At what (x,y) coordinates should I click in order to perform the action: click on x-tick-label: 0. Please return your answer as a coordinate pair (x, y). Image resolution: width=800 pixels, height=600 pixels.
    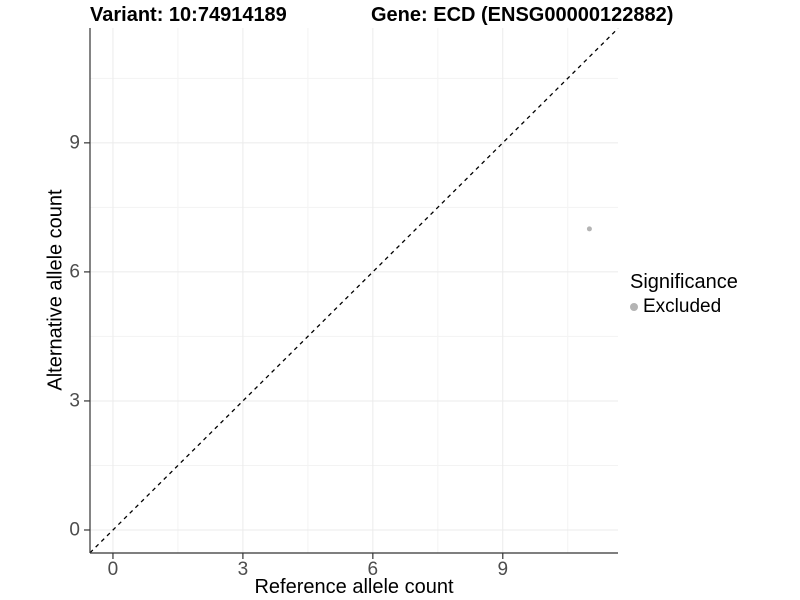
    Looking at the image, I should click on (113, 569).